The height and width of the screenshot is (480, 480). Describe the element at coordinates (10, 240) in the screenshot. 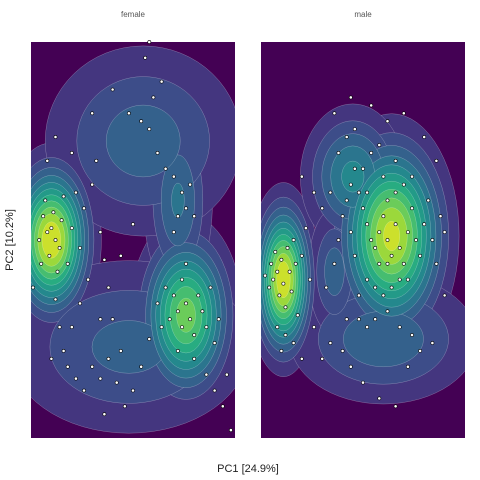

I see `y-axis-title: PC2 [10.2%]` at that location.